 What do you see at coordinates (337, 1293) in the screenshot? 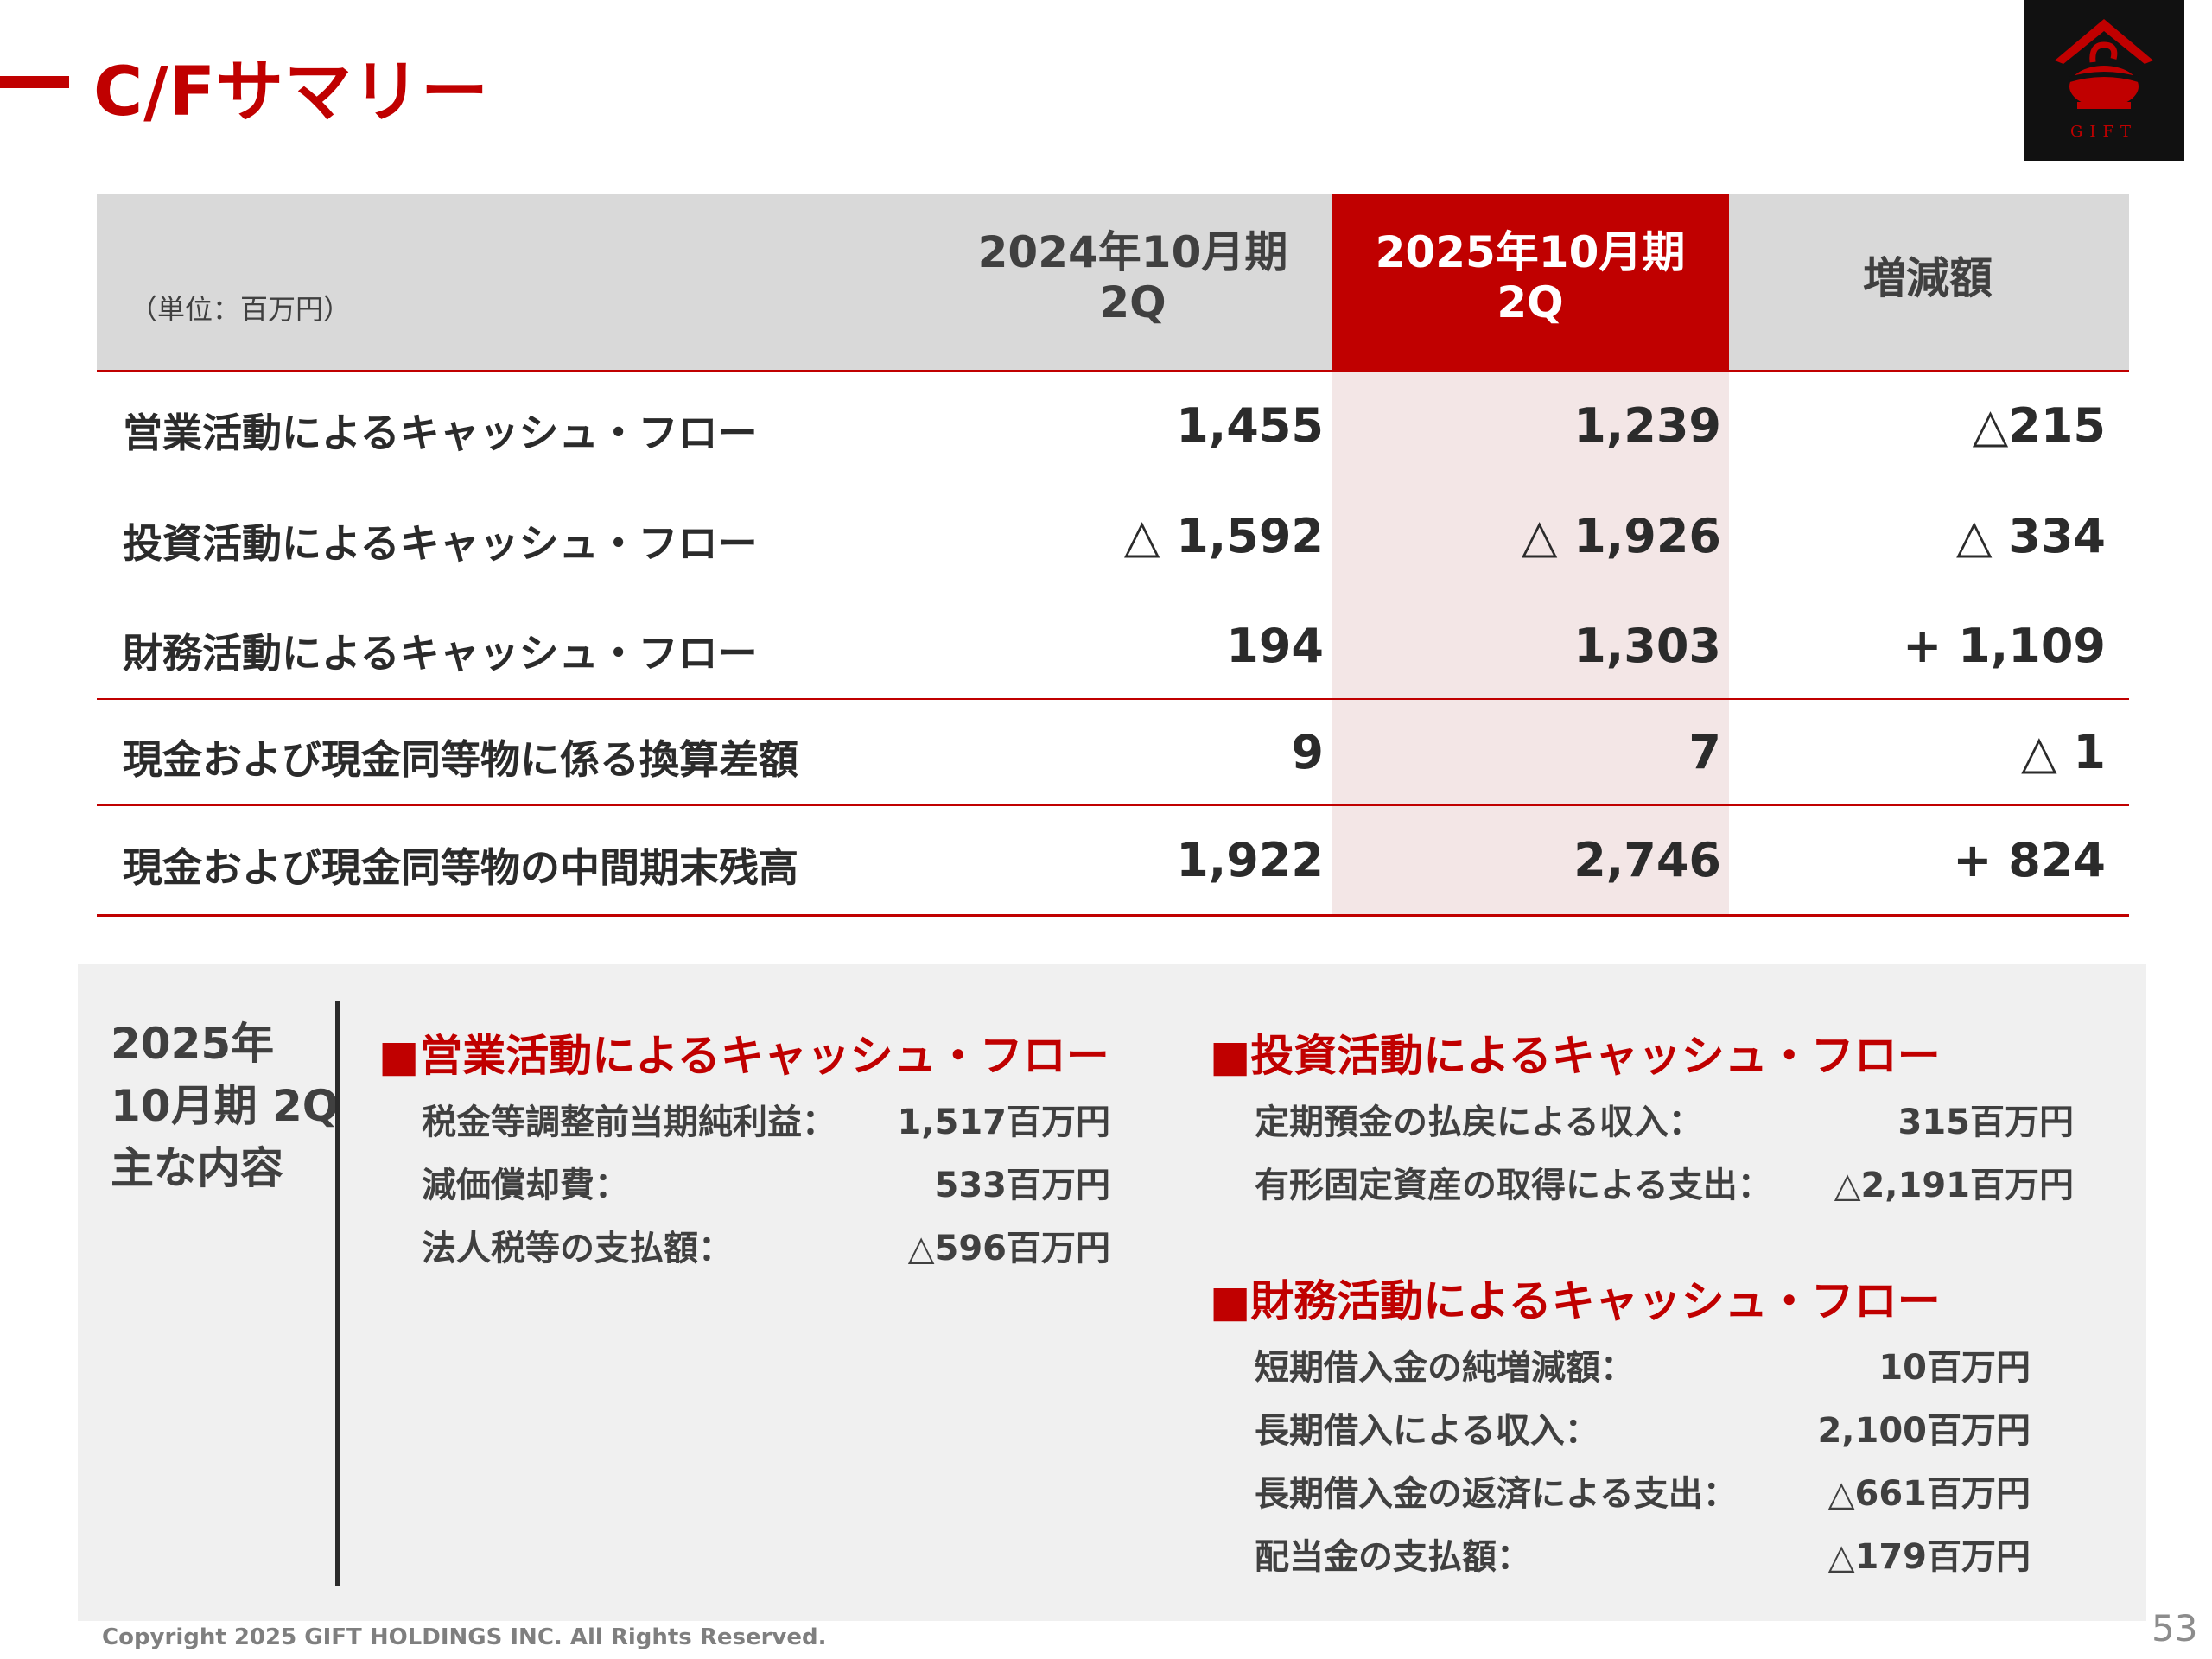
I see `summary-divider` at bounding box center [337, 1293].